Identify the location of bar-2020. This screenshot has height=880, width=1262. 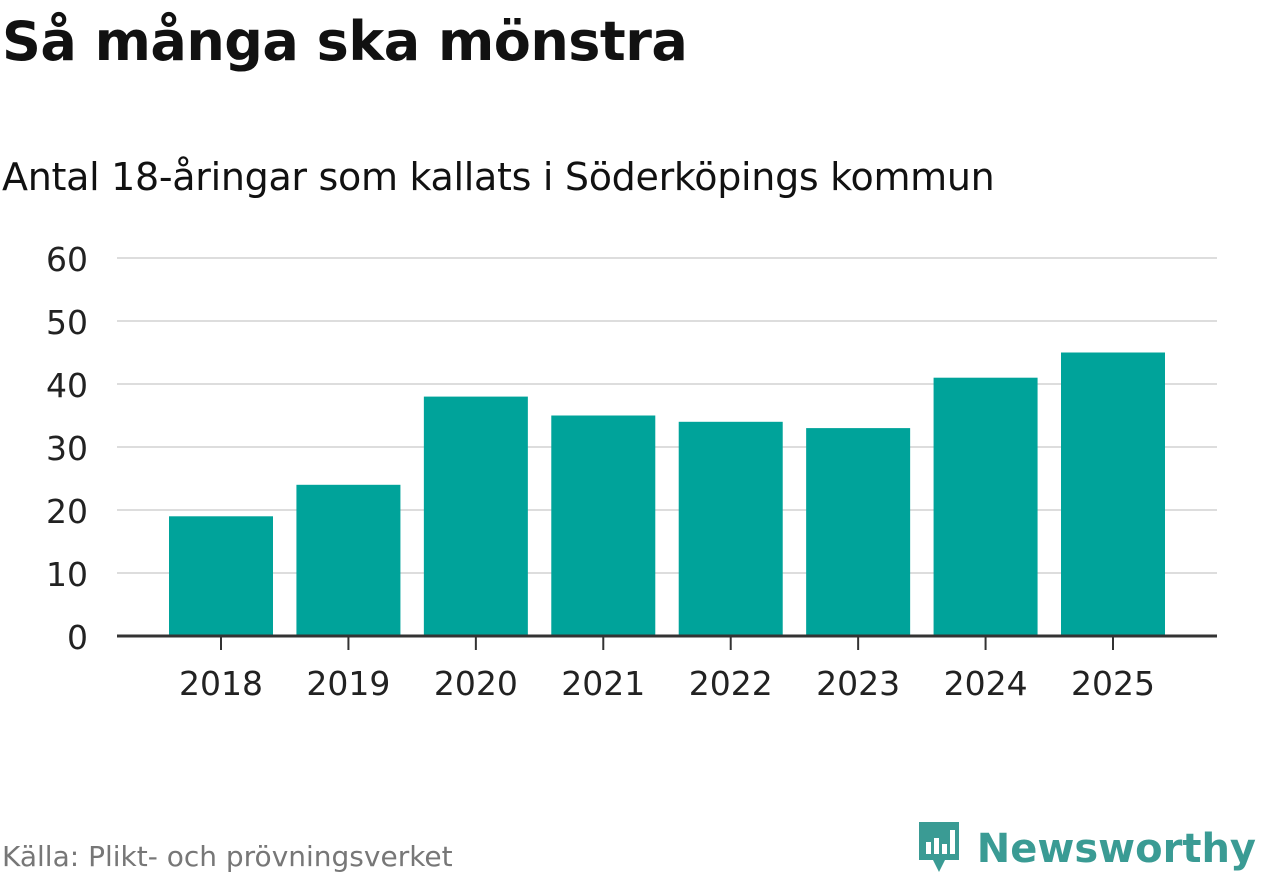
(475, 516).